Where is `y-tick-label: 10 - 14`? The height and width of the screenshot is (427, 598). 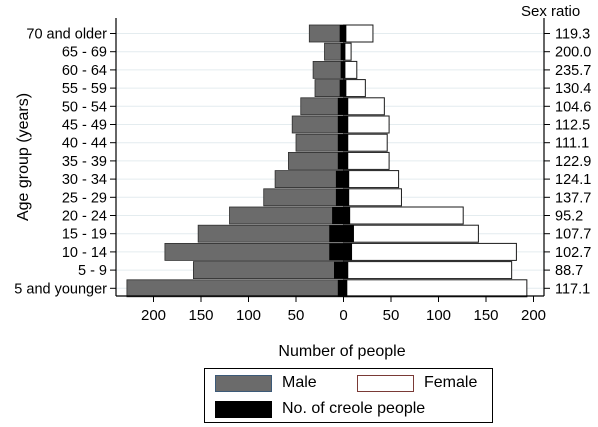
y-tick-label: 10 - 14 is located at coordinates (84, 253).